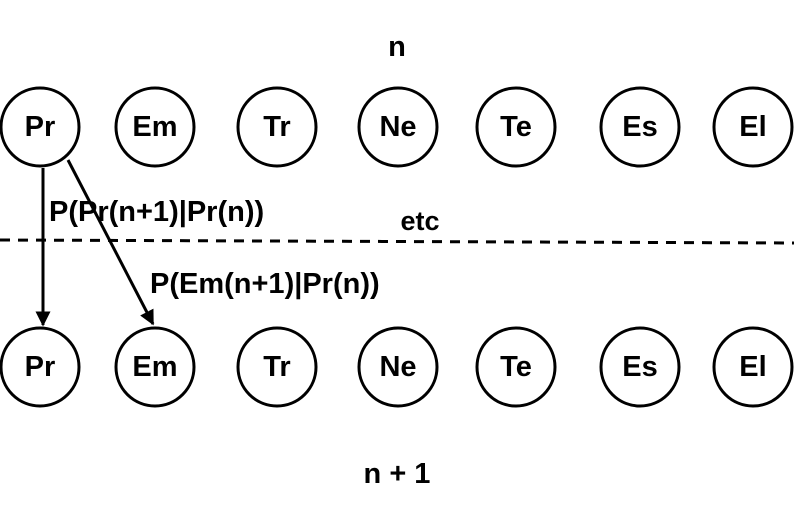 The height and width of the screenshot is (529, 794). I want to click on bottom-node-tr: Tr, so click(277, 367).